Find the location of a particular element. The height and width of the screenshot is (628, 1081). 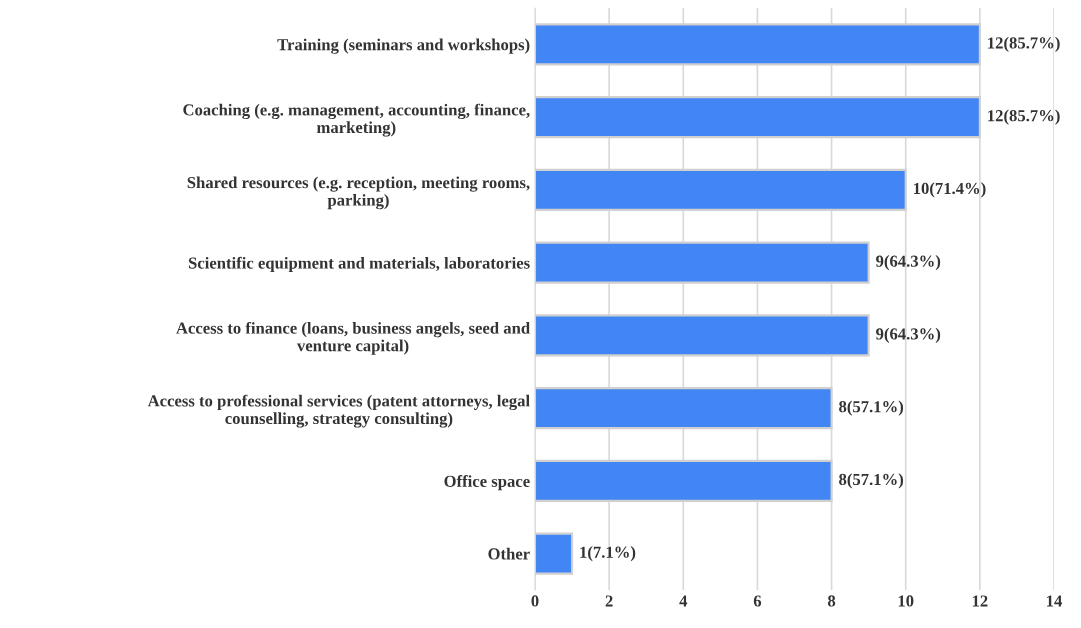

x-tick-label: 8 is located at coordinates (831, 601).